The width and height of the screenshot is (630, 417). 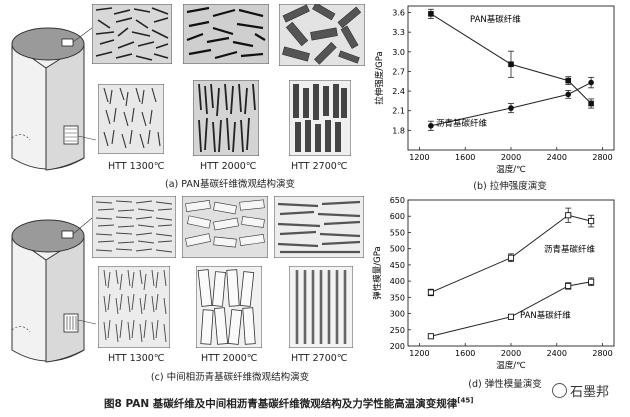 I want to click on htt-label-c-2700: HTT 2700℃, so click(x=319, y=358).